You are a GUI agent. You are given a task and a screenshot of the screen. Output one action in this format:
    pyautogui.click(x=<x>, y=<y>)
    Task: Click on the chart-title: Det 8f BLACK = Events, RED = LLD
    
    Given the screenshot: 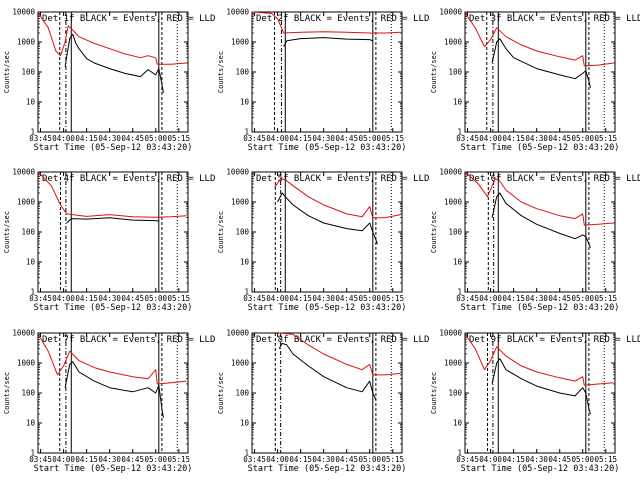 What is the action you would take?
    pyautogui.click(x=342, y=340)
    